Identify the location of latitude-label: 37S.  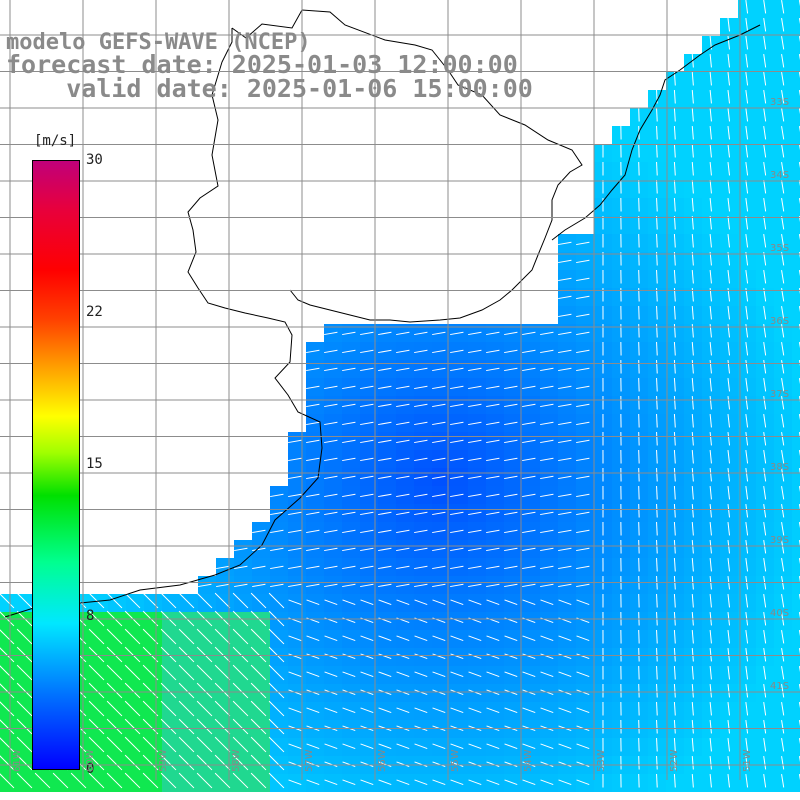
(780, 394).